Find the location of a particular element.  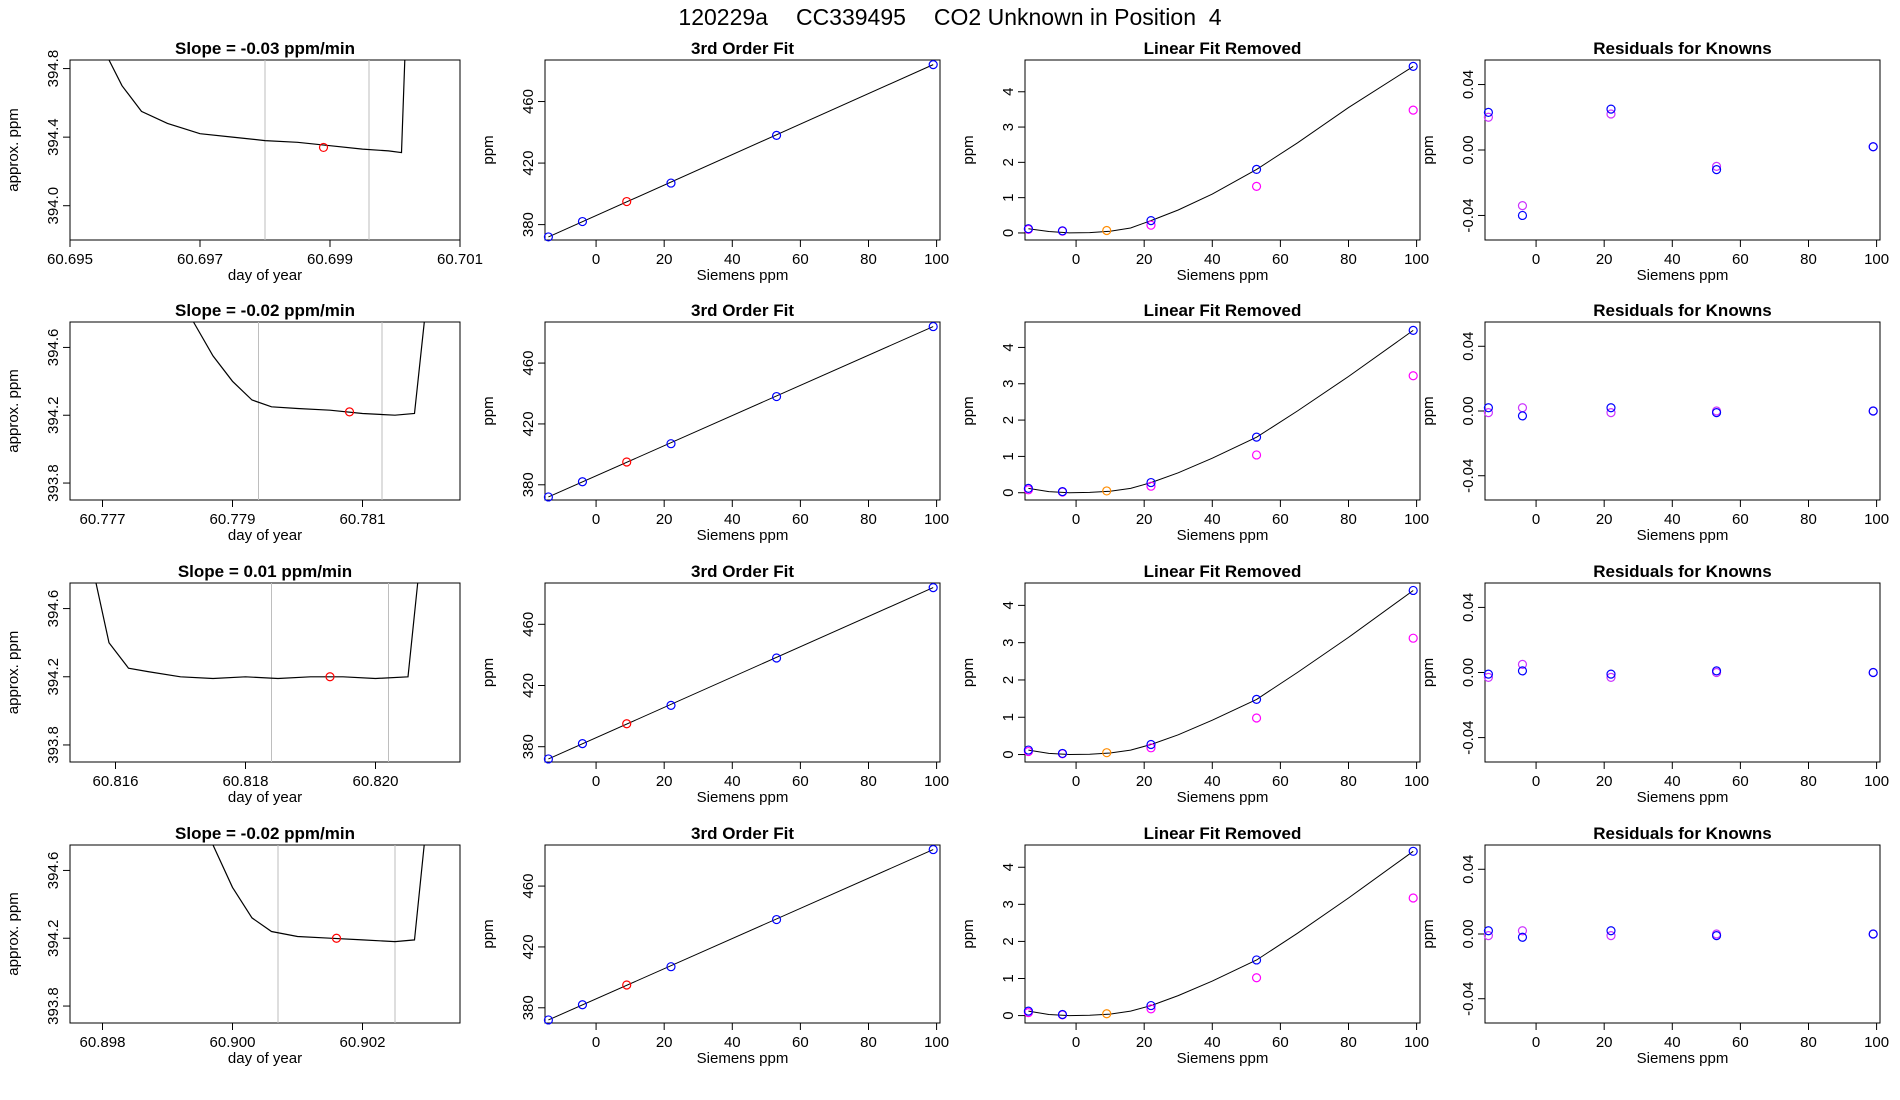

y-tick-label: 0 is located at coordinates (1008, 1015).